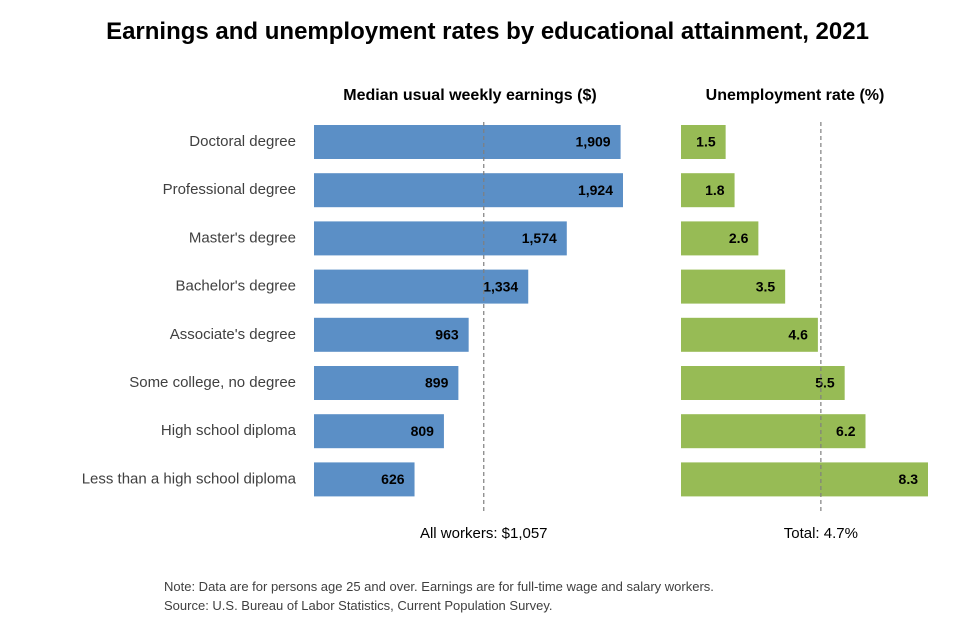 The height and width of the screenshot is (632, 975). I want to click on data-label: 3.5, so click(766, 286).